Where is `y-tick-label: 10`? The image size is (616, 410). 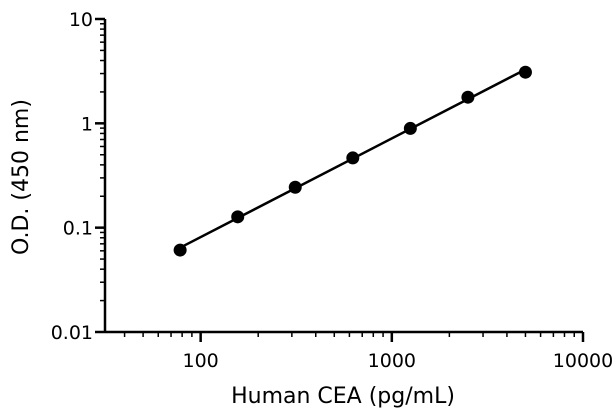 y-tick-label: 10 is located at coordinates (81, 20).